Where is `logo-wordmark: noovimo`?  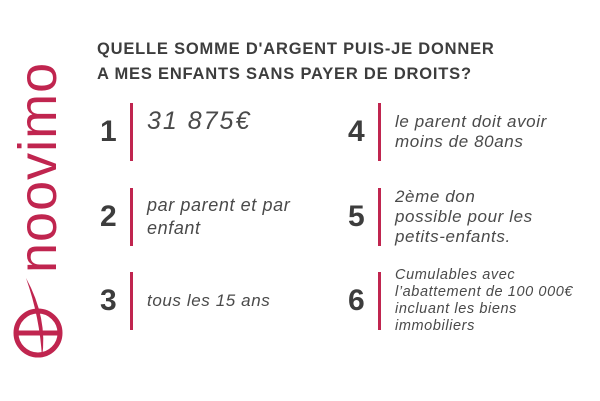 logo-wordmark: noovimo is located at coordinates (36, 167).